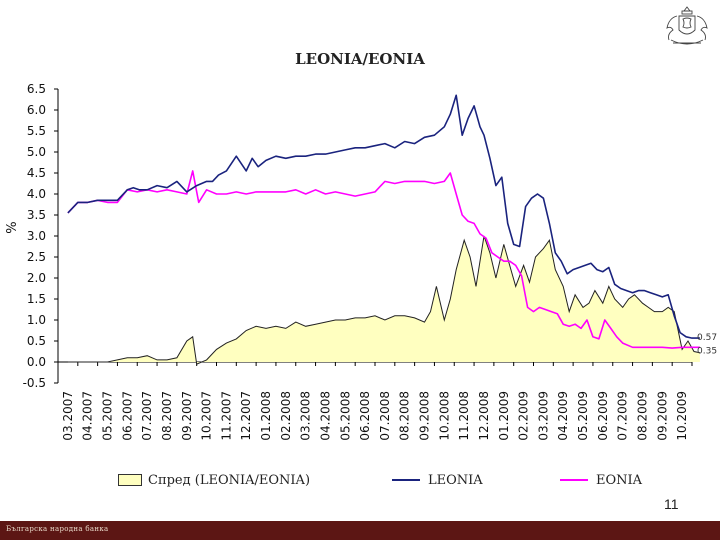  Describe the element at coordinates (36, 278) in the screenshot. I see `y-tick-label: 2.0` at that location.